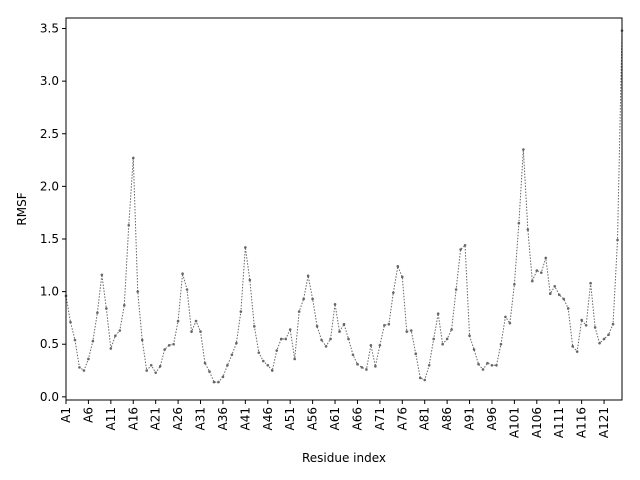 The width and height of the screenshot is (640, 480). What do you see at coordinates (402, 418) in the screenshot?
I see `x-tick-label: A76` at bounding box center [402, 418].